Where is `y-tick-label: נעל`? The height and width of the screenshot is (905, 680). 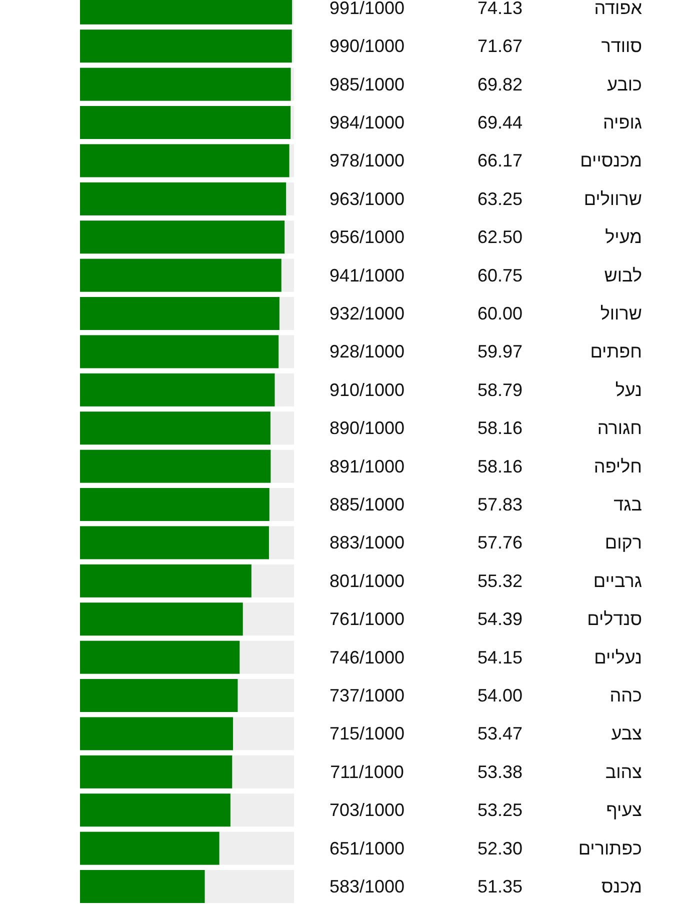 y-tick-label: נעל is located at coordinates (628, 390).